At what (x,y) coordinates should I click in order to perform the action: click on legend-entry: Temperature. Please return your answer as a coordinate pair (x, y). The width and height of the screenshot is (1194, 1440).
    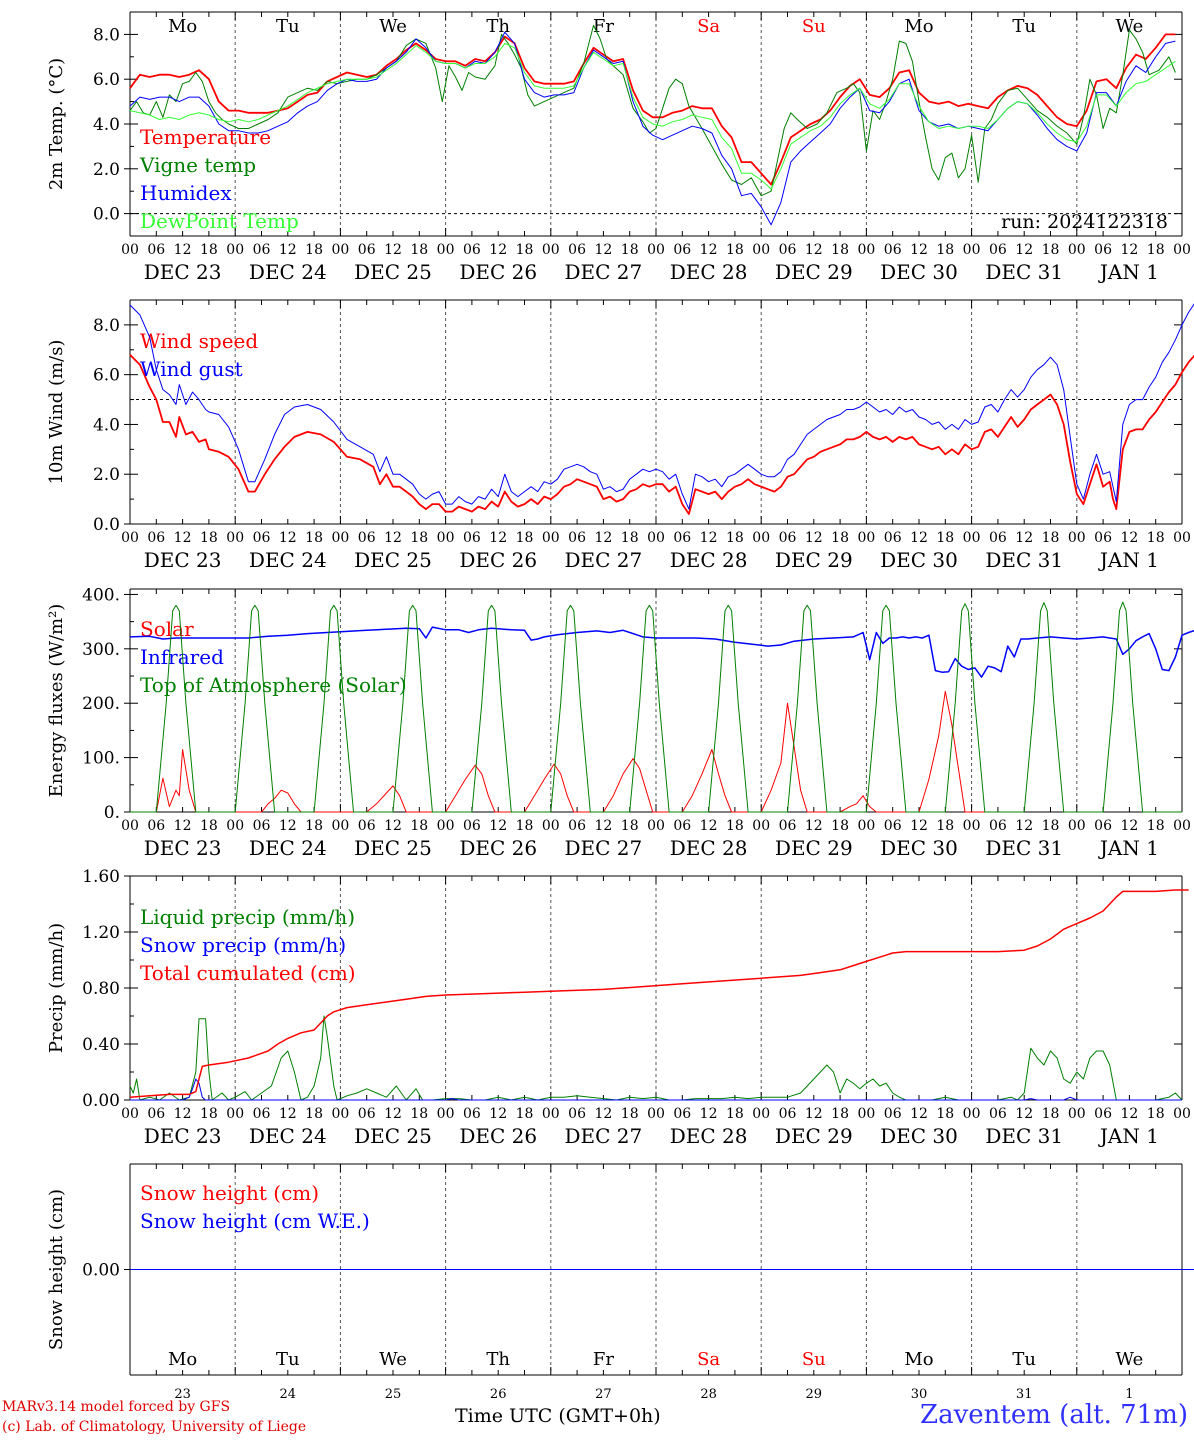
    Looking at the image, I should click on (205, 137).